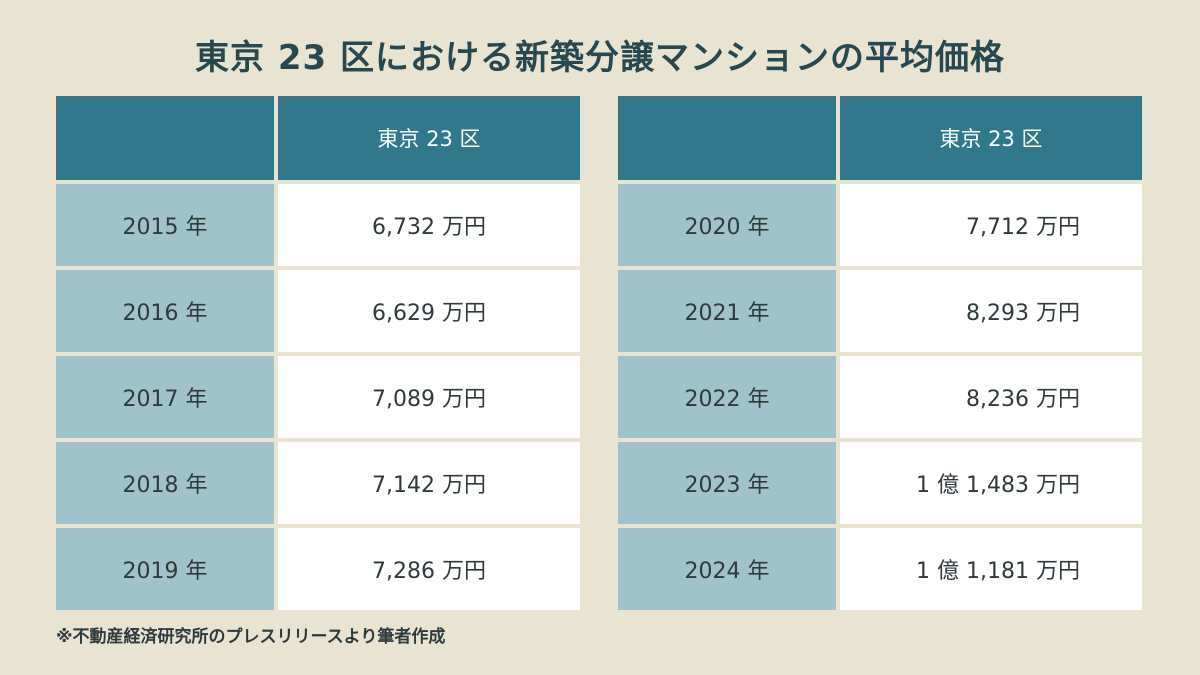 This screenshot has width=1200, height=675. I want to click on price-cell: 6,629 万円, so click(429, 311).